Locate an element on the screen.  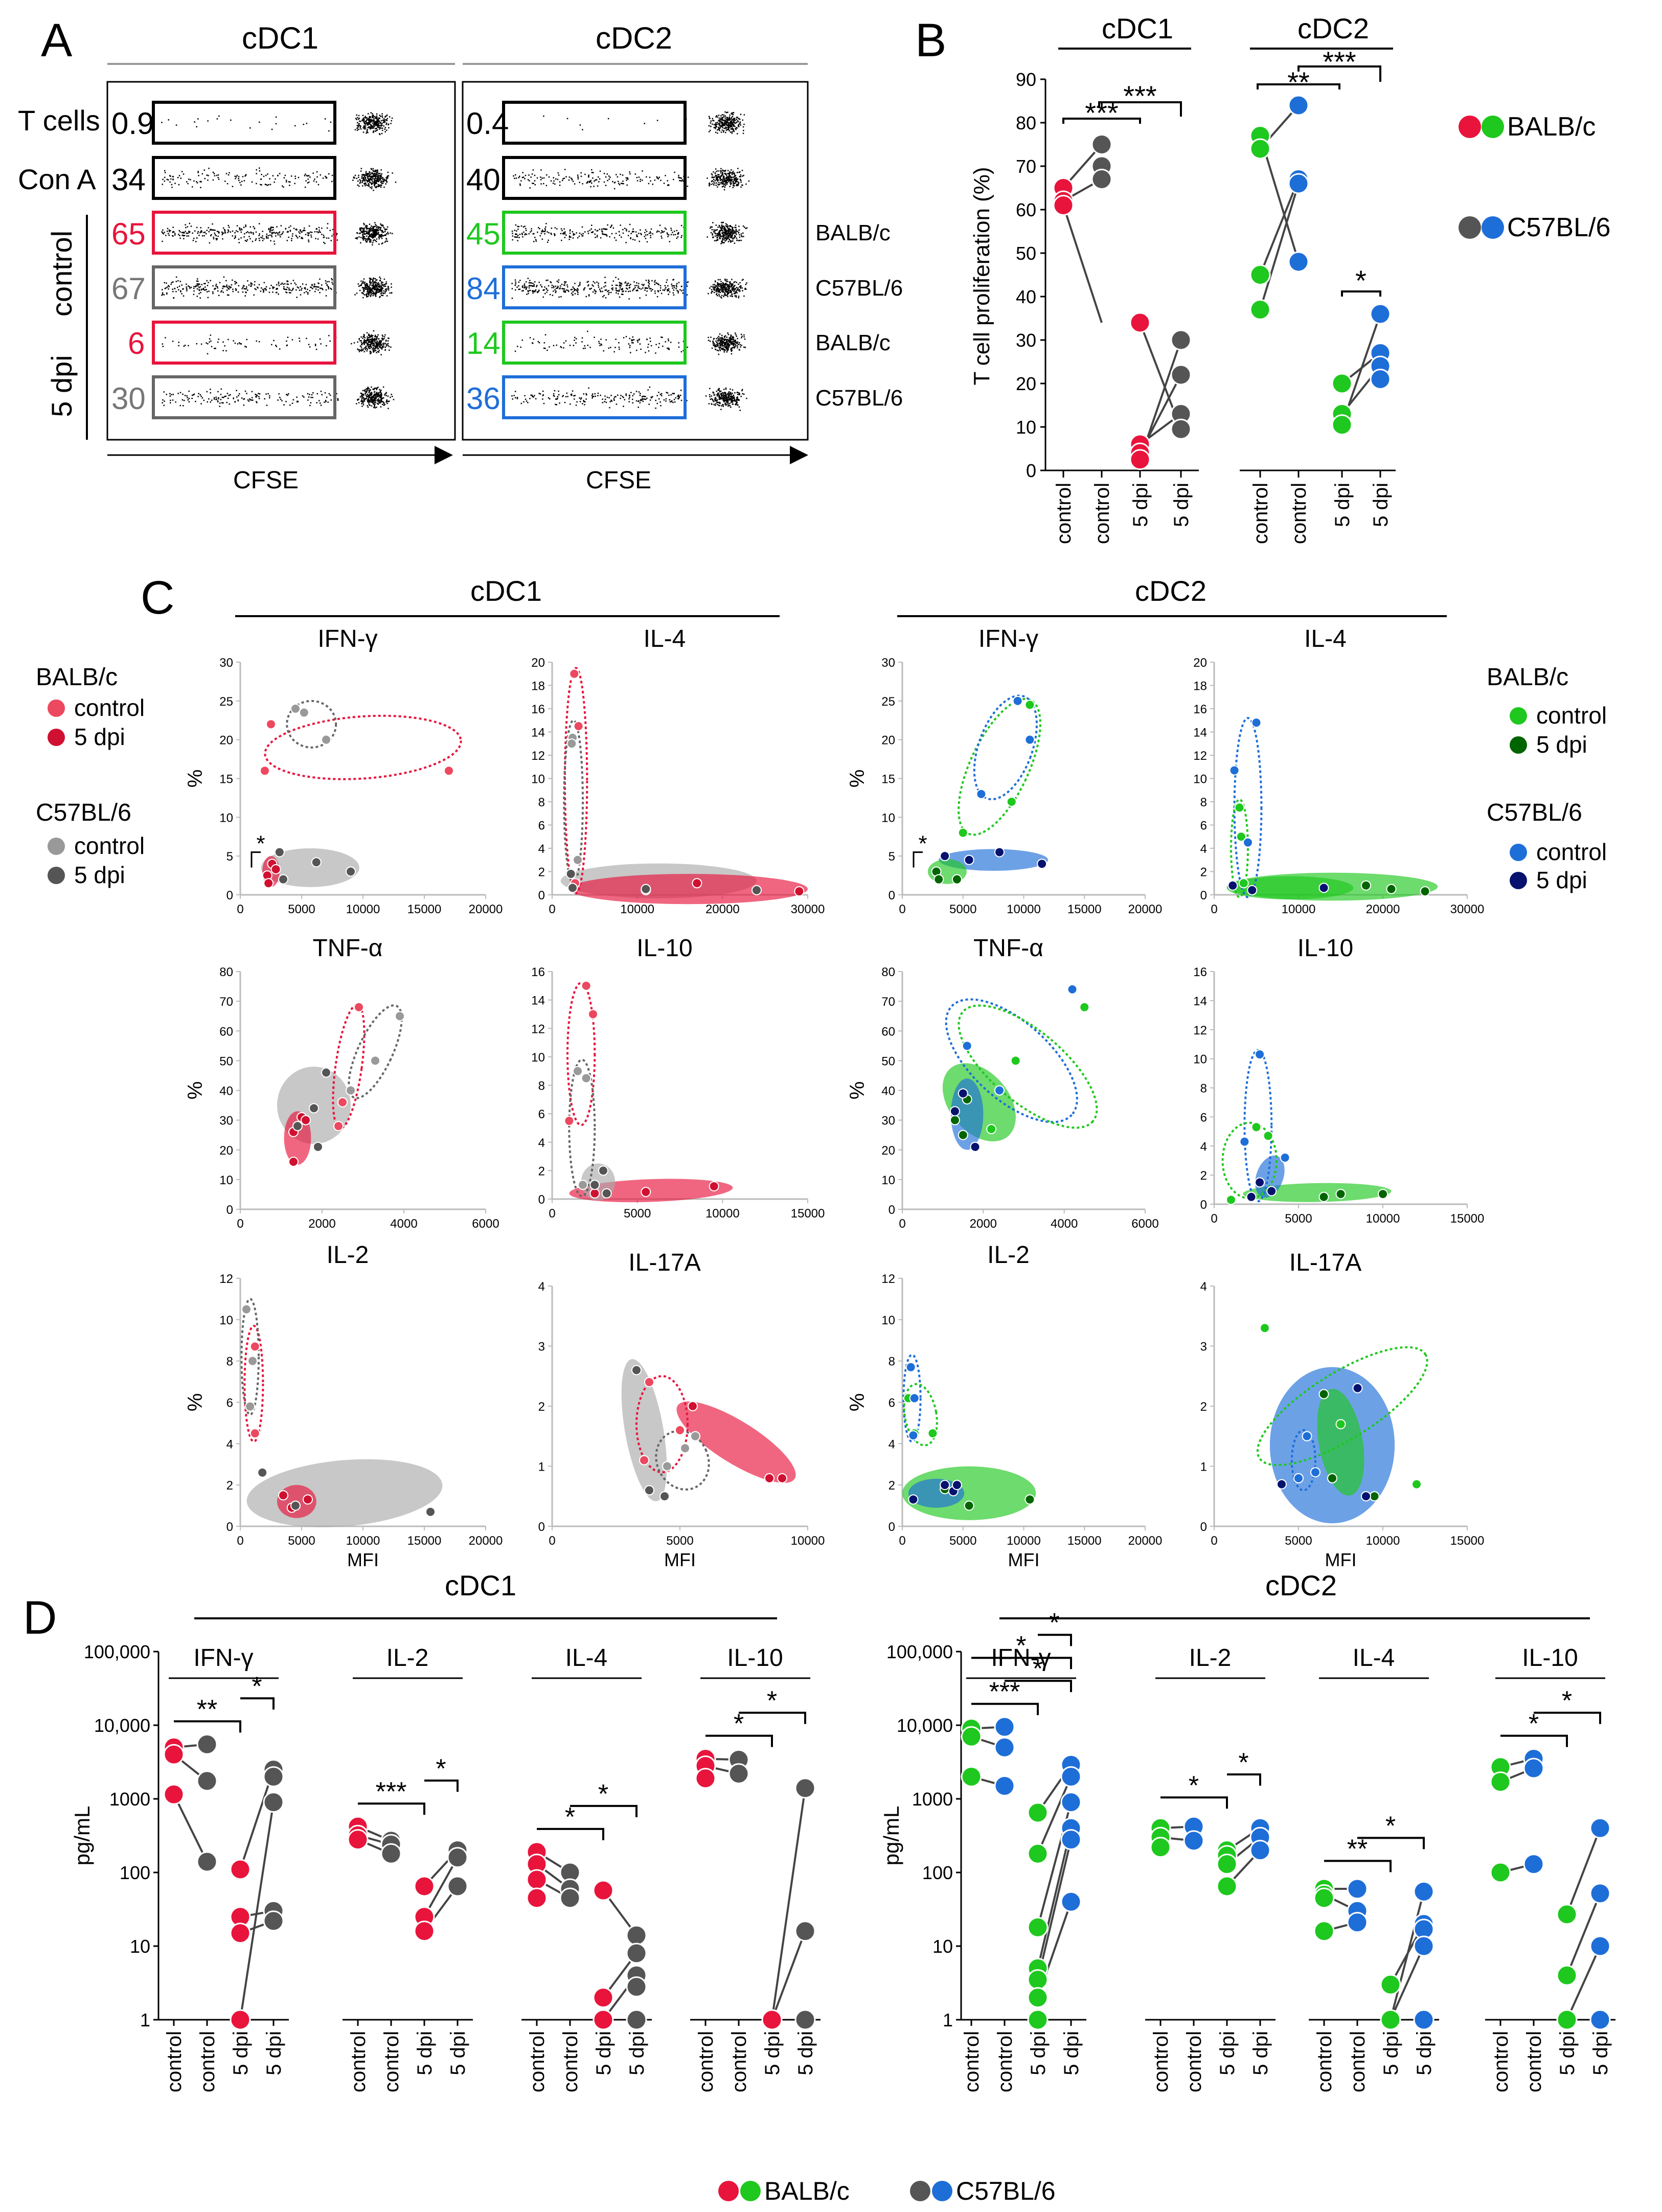
panel-label-d: D is located at coordinates (40, 1618).